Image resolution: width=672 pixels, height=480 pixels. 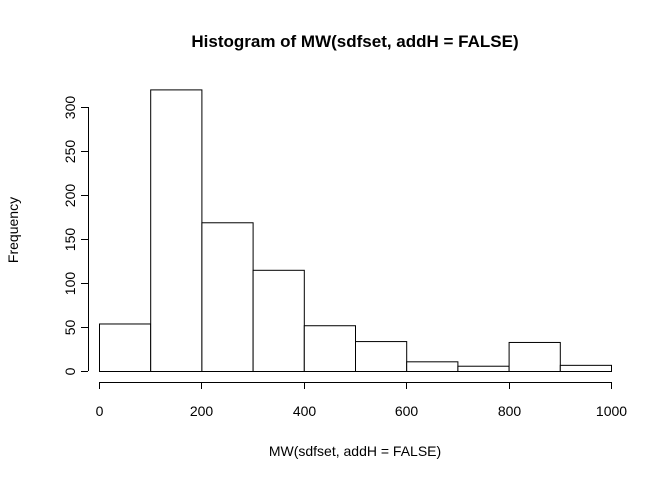 I want to click on y-axis-label: Frequency, so click(x=13, y=230).